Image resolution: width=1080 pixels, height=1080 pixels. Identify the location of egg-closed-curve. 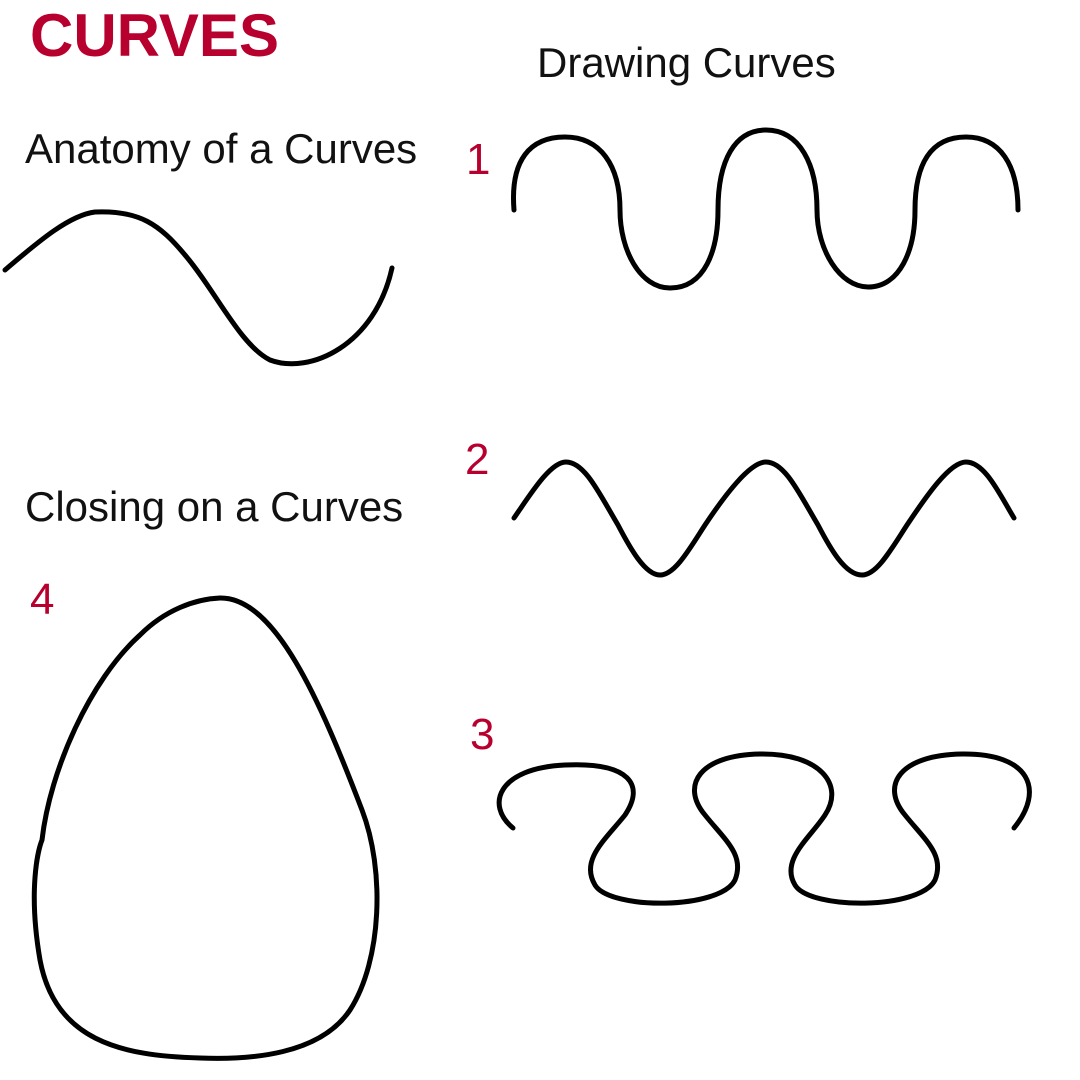
(205, 828).